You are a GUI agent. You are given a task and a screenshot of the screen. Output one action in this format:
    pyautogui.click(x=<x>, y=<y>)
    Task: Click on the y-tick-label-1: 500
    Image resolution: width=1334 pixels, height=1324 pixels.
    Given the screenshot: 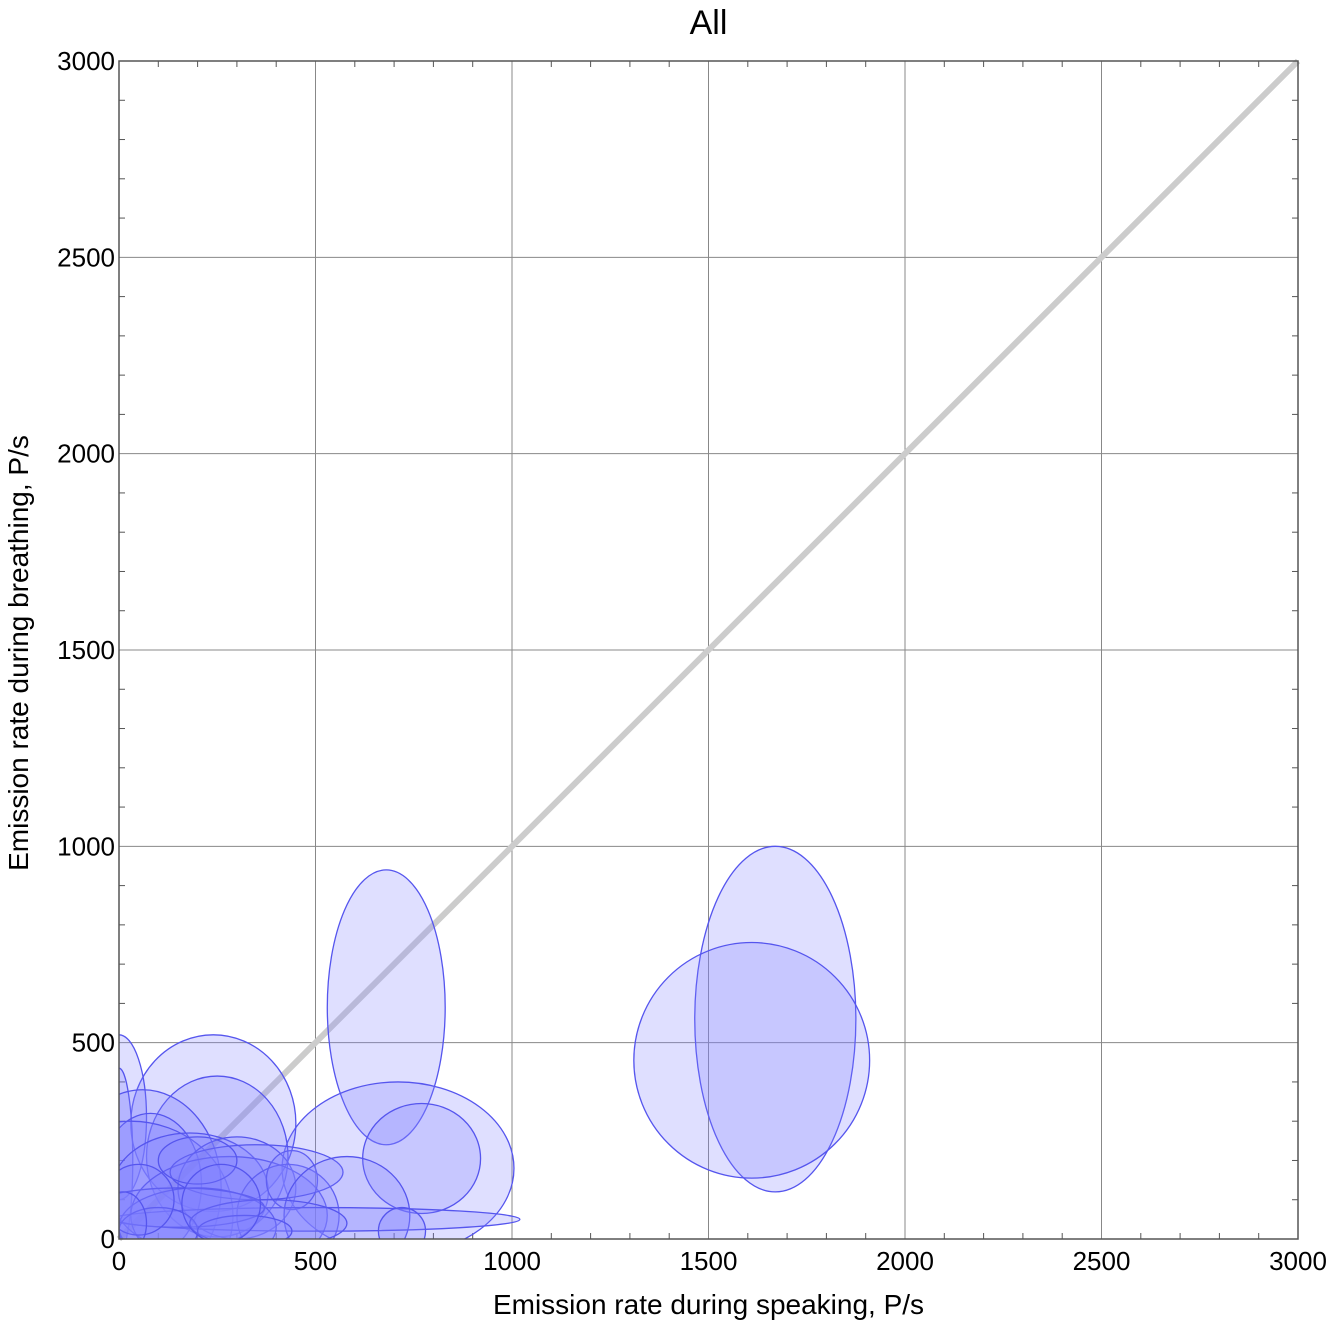 What is the action you would take?
    pyautogui.click(x=93, y=1043)
    